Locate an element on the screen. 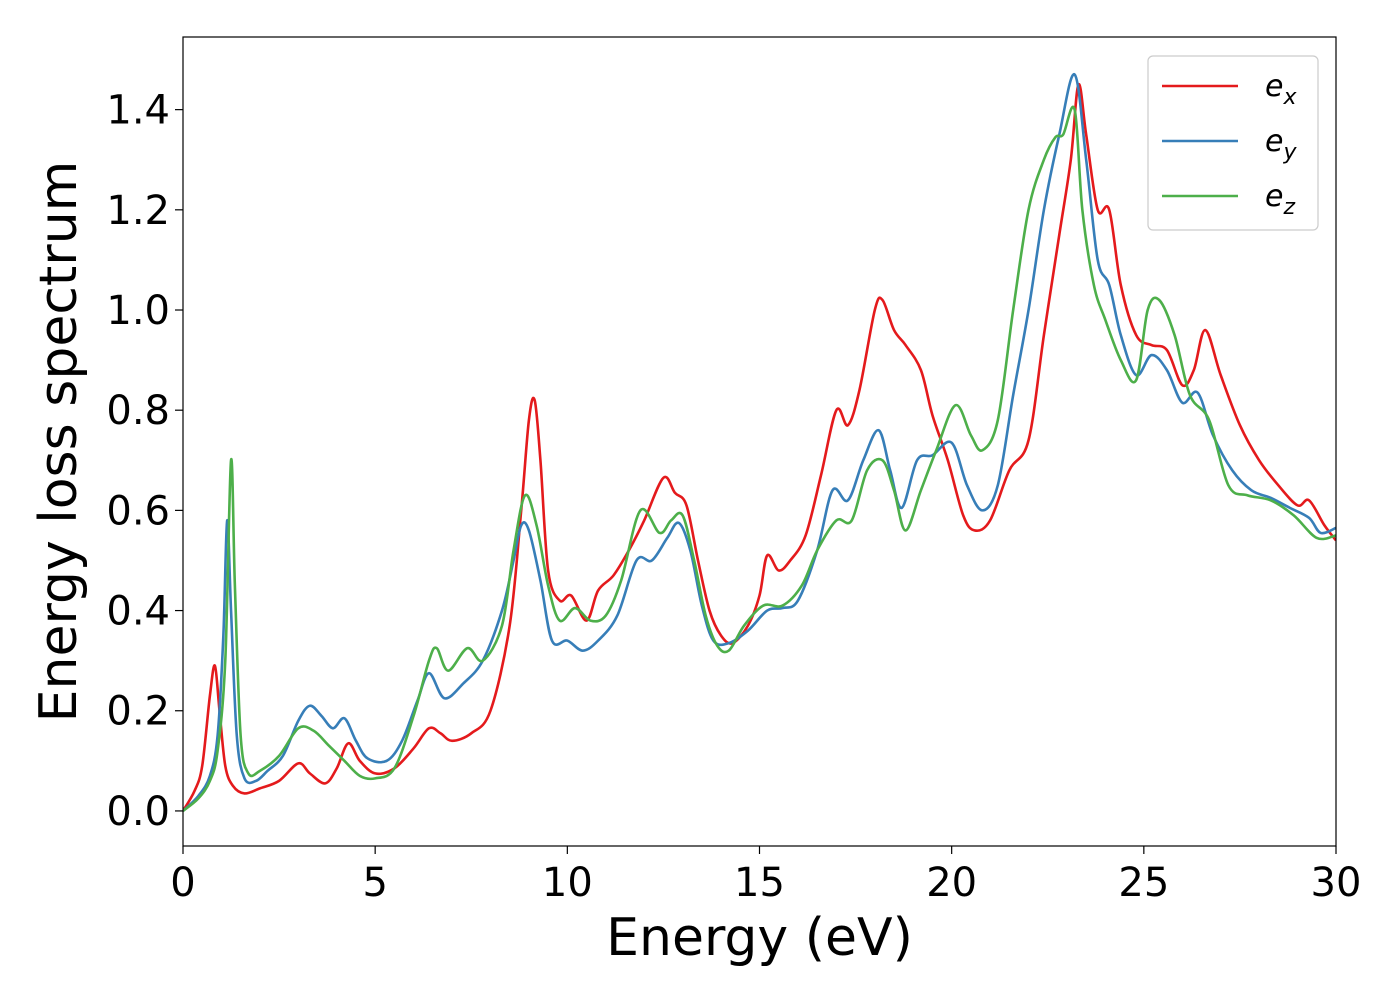 This screenshot has width=1400, height=1000. x-tick-label: 30 is located at coordinates (1336, 883).